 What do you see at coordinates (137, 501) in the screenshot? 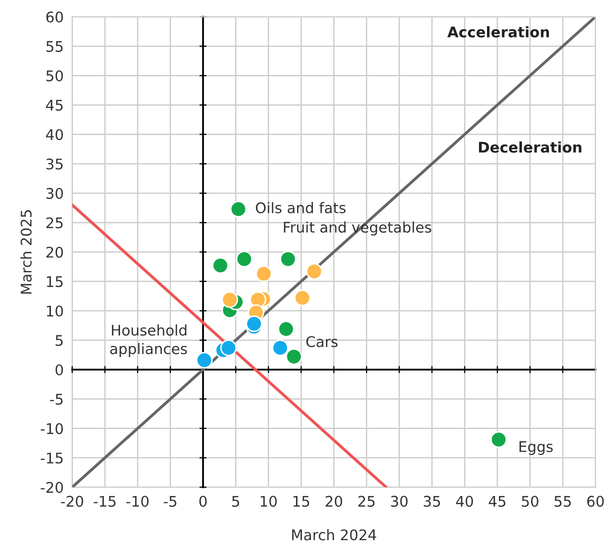
I see `x-tick-label: -10` at bounding box center [137, 501].